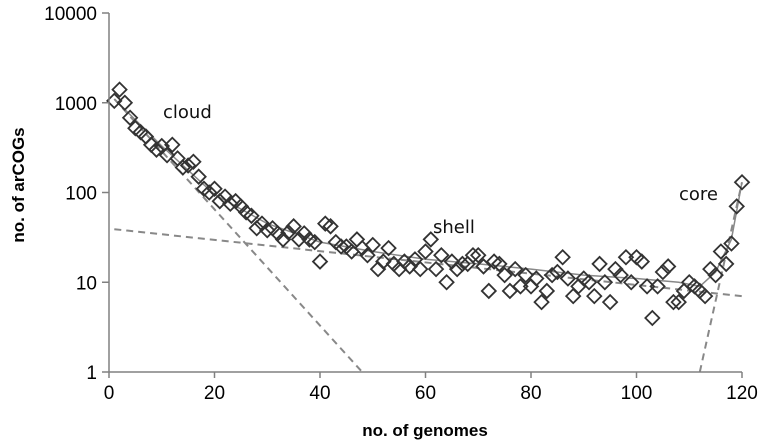 This screenshot has height=442, width=765. I want to click on y-axis-ticks: 1 10 100 1000 10000, so click(76, 194).